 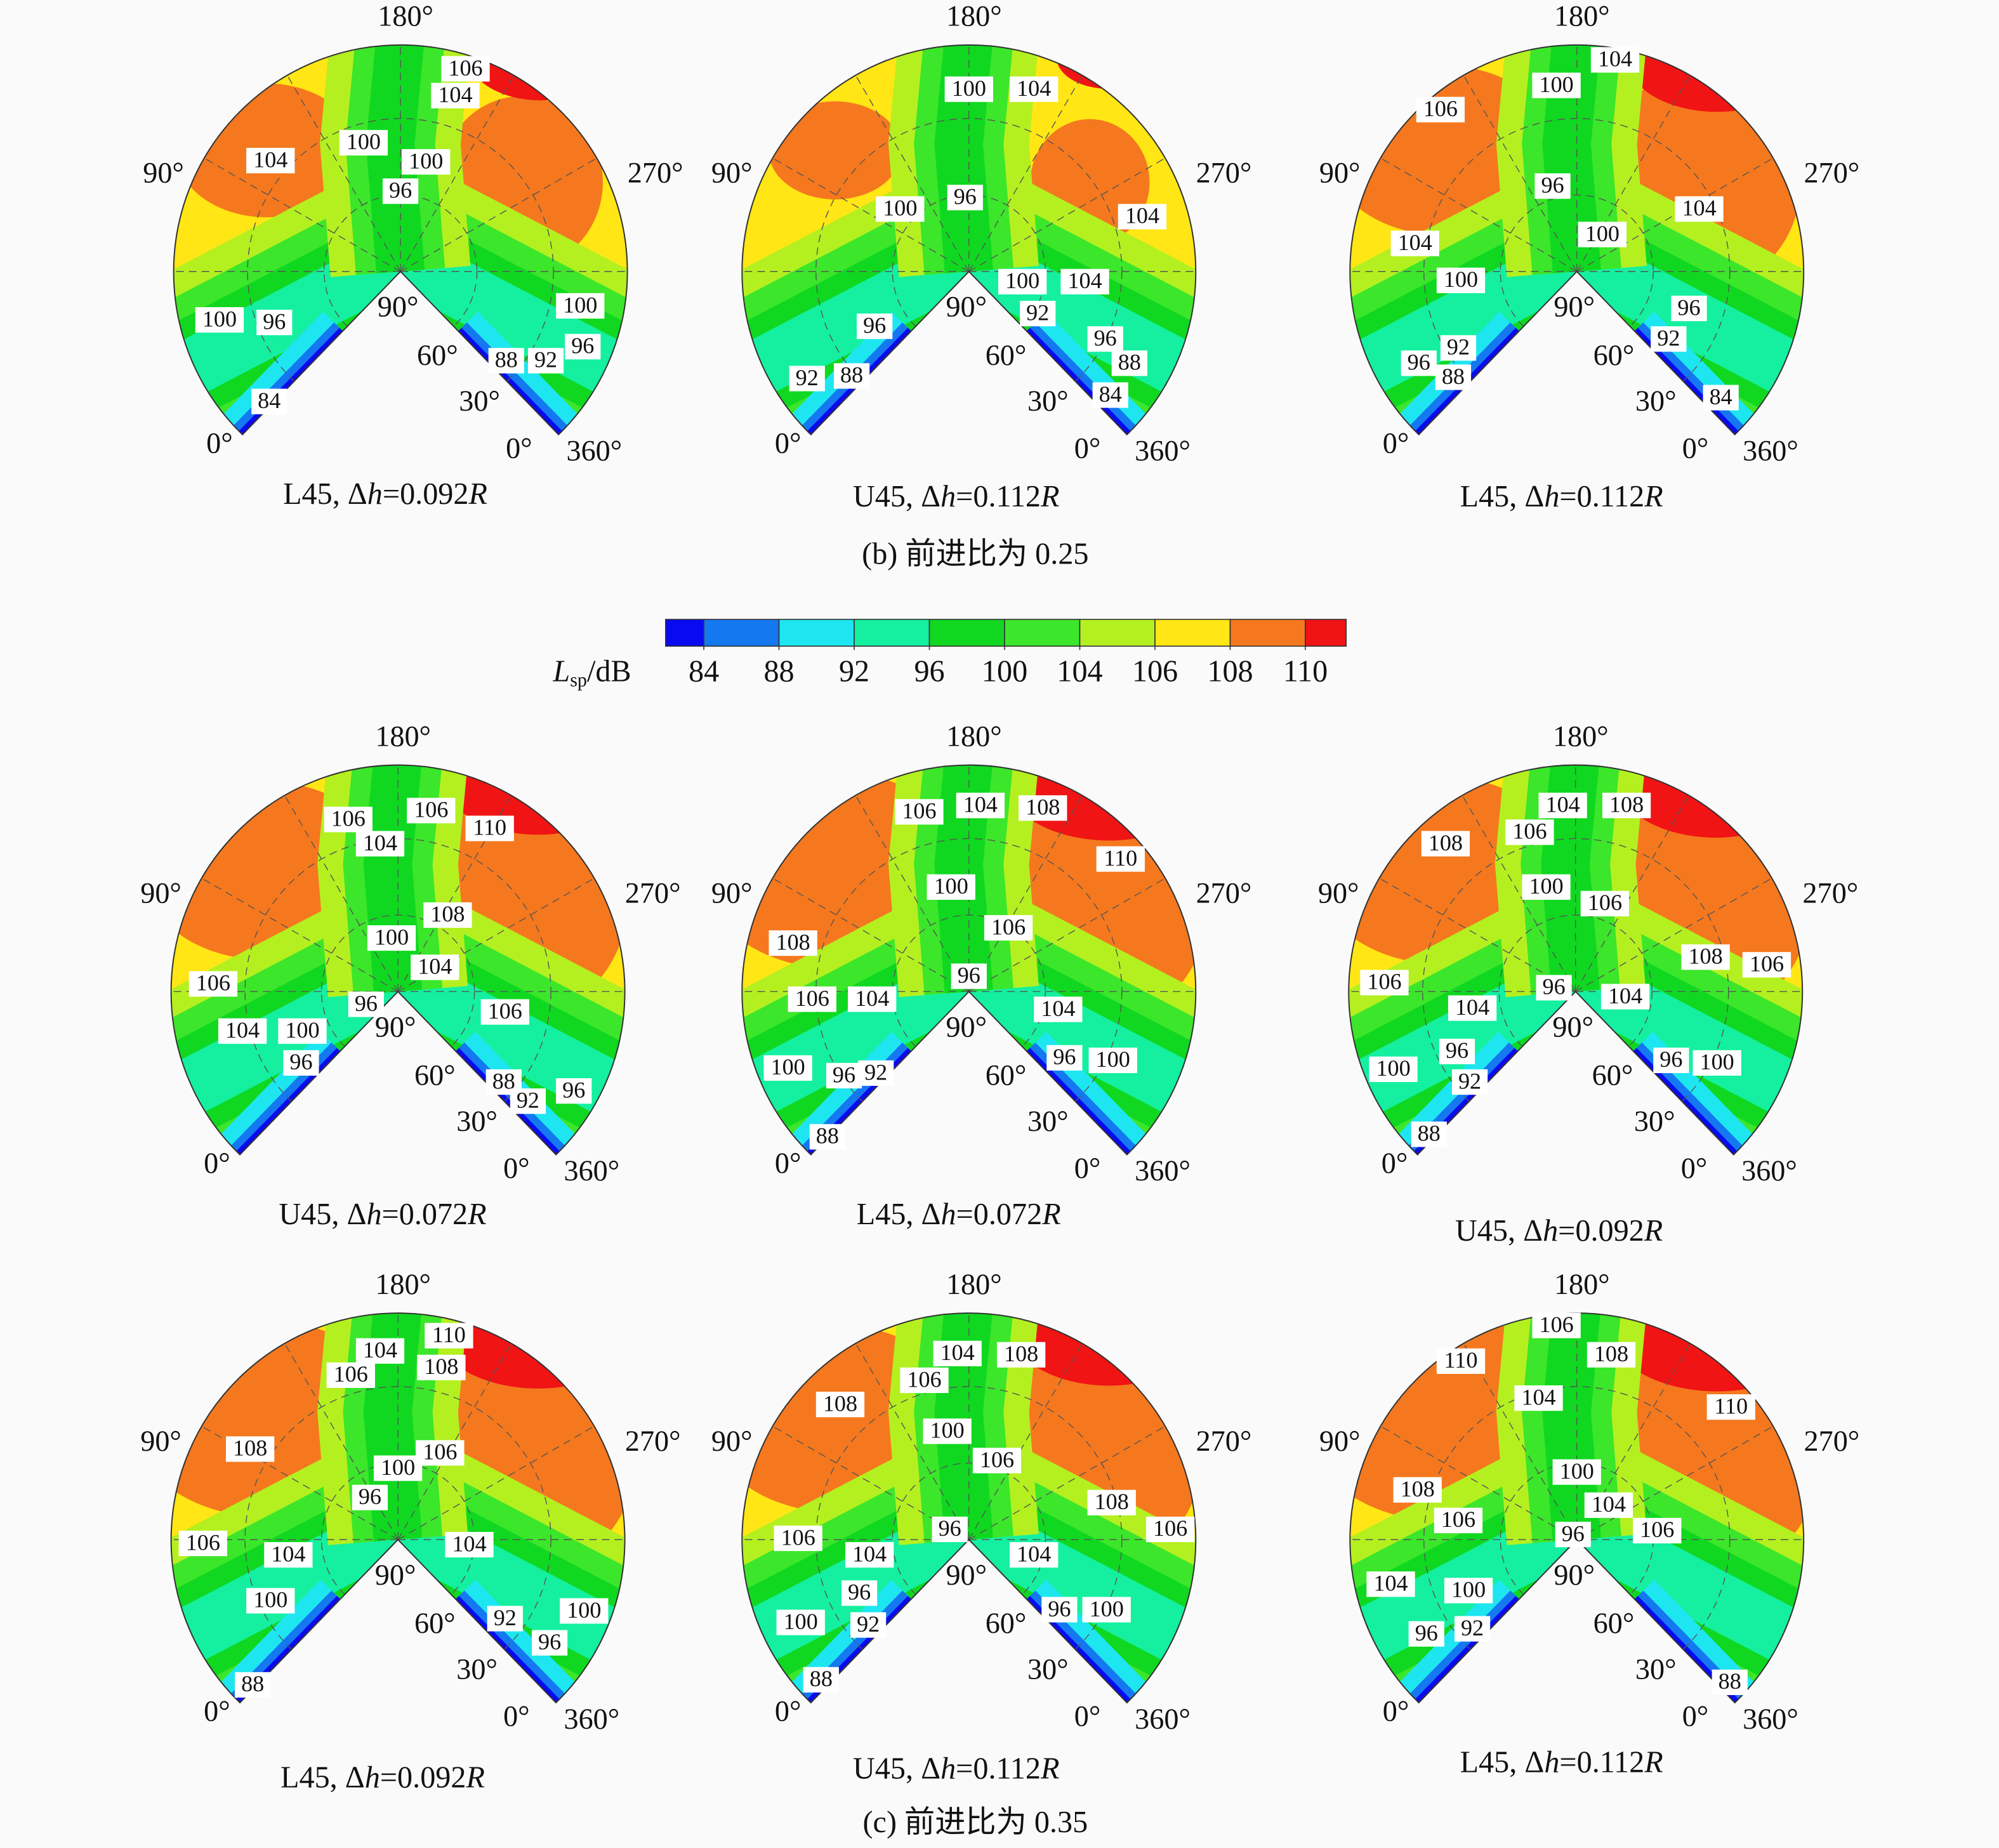 What do you see at coordinates (1502, 496) in the screenshot?
I see `panel-title-part: L45, Δ` at bounding box center [1502, 496].